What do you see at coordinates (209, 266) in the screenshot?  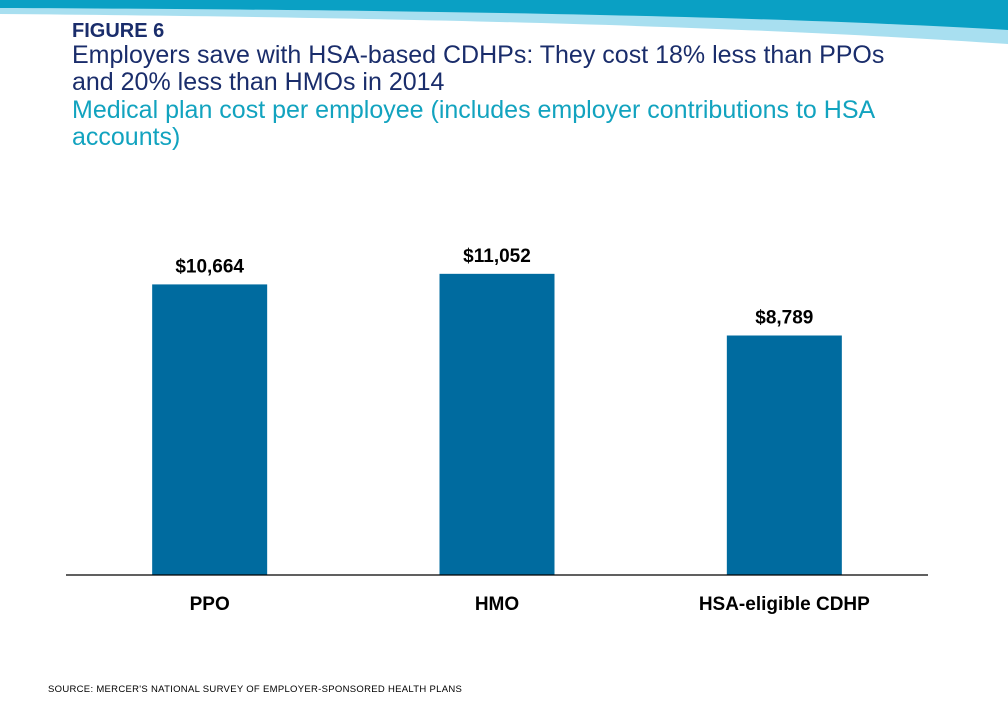 I see `data-label: $10,664` at bounding box center [209, 266].